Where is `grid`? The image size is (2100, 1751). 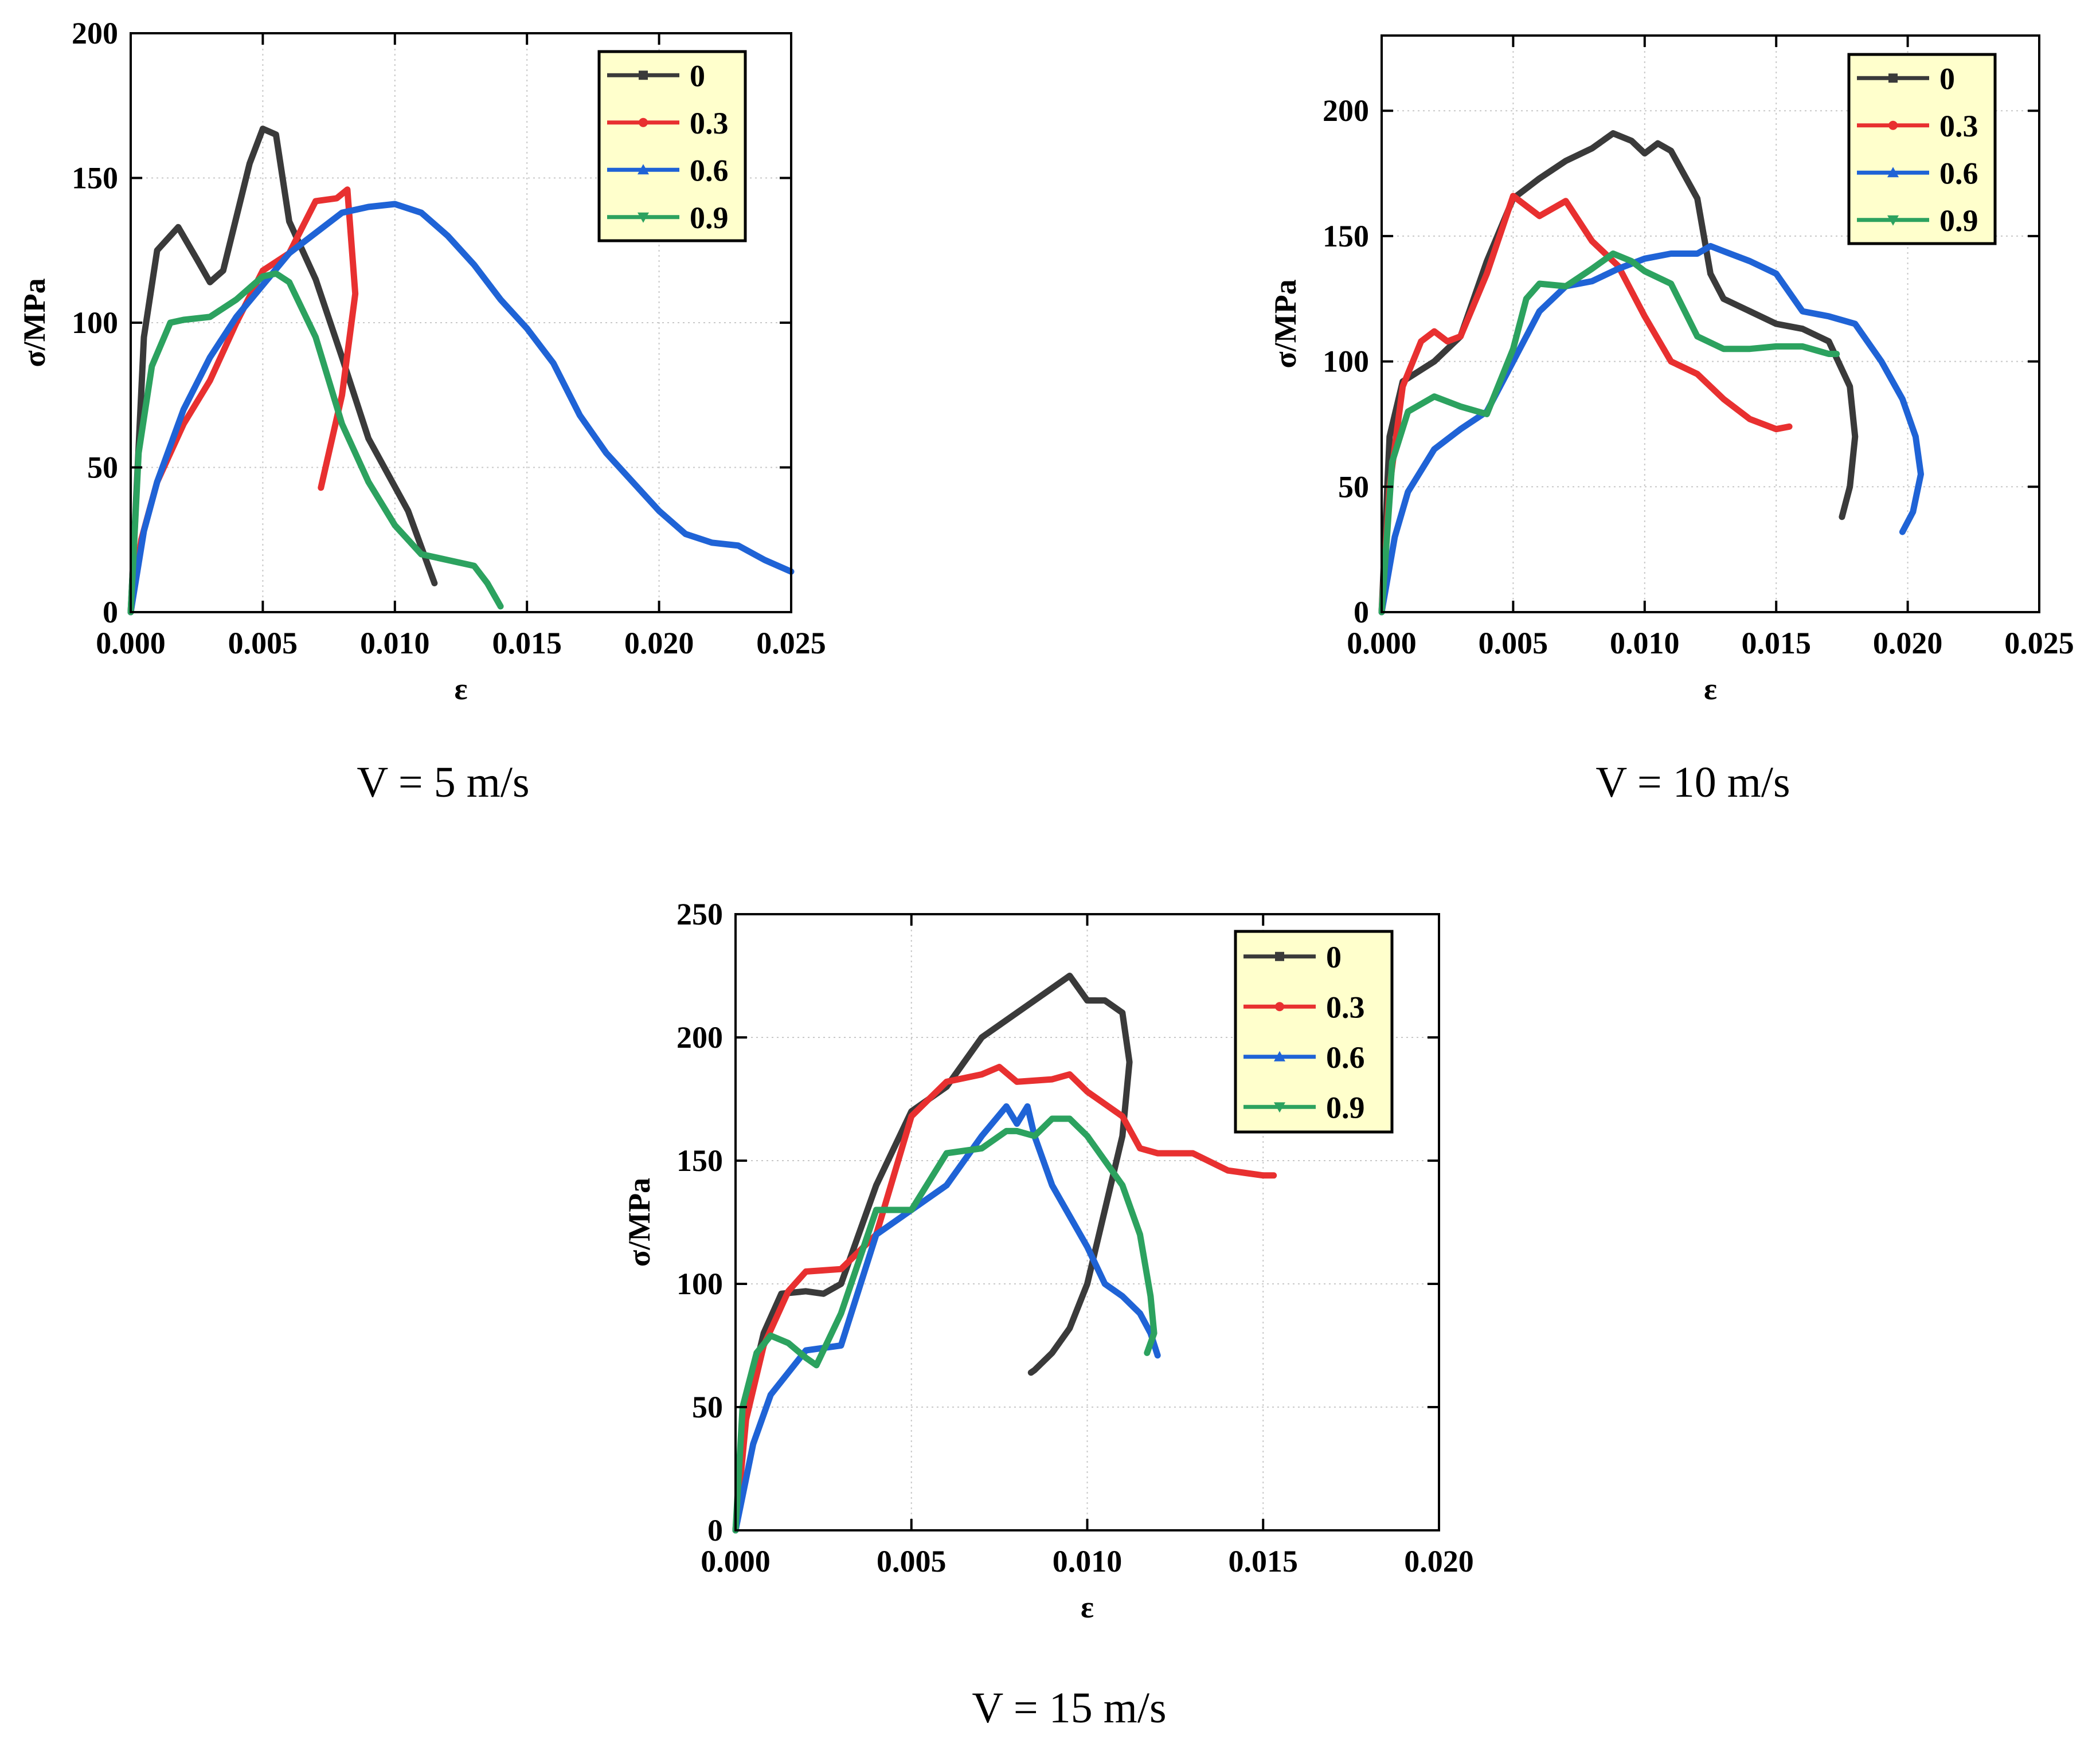 grid is located at coordinates (461, 323).